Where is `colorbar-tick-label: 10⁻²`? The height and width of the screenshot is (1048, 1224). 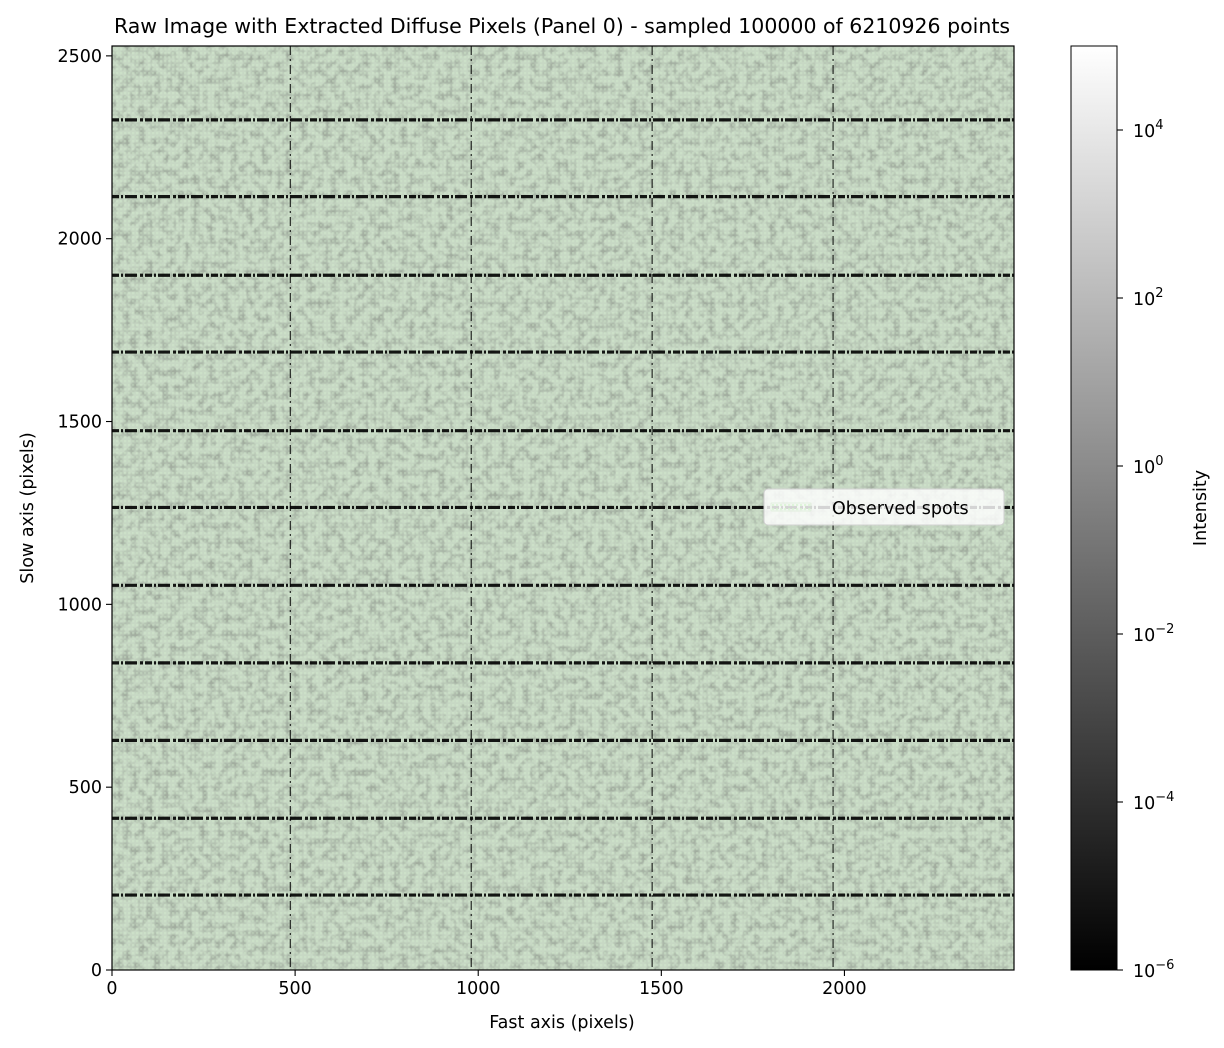 colorbar-tick-label: 10⁻² is located at coordinates (1153, 634).